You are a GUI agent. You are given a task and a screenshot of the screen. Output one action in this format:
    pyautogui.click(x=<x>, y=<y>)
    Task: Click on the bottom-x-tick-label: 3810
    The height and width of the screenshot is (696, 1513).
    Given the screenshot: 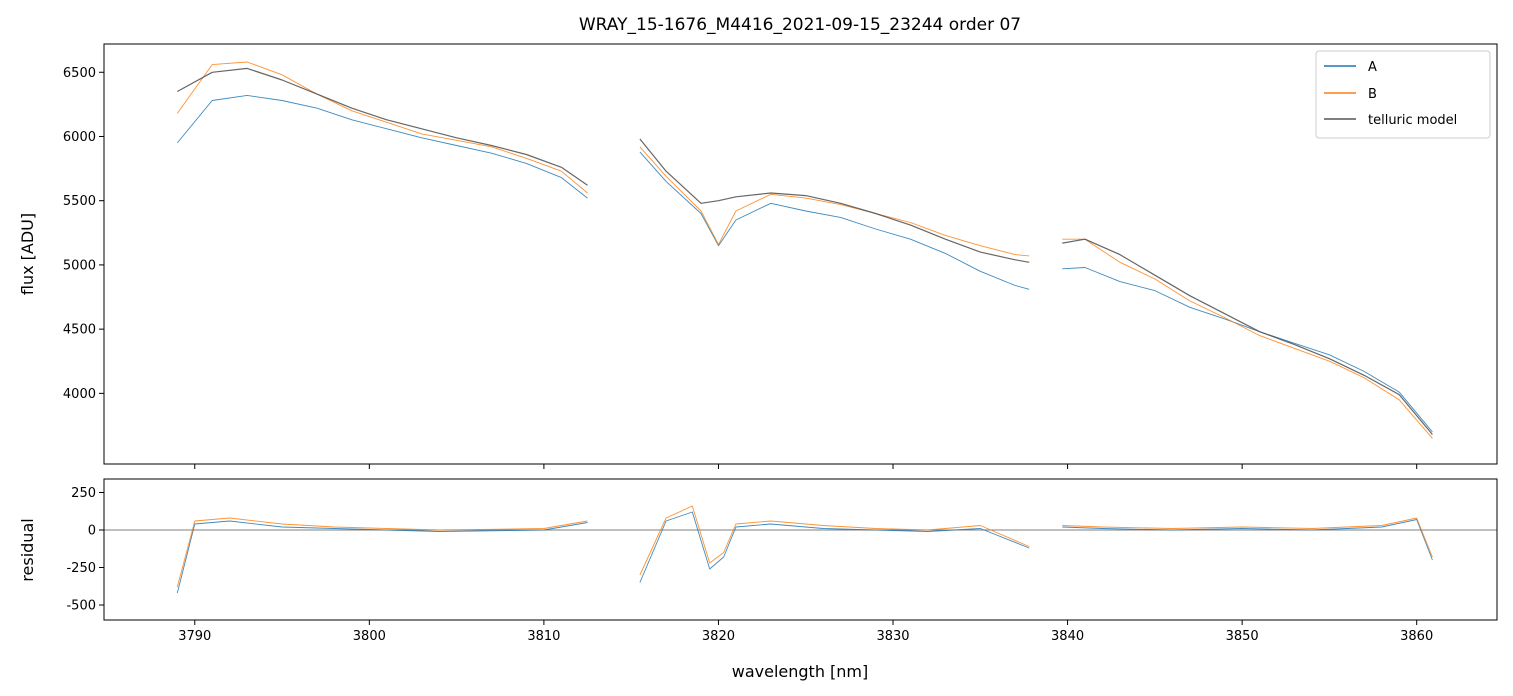 What is the action you would take?
    pyautogui.click(x=543, y=636)
    